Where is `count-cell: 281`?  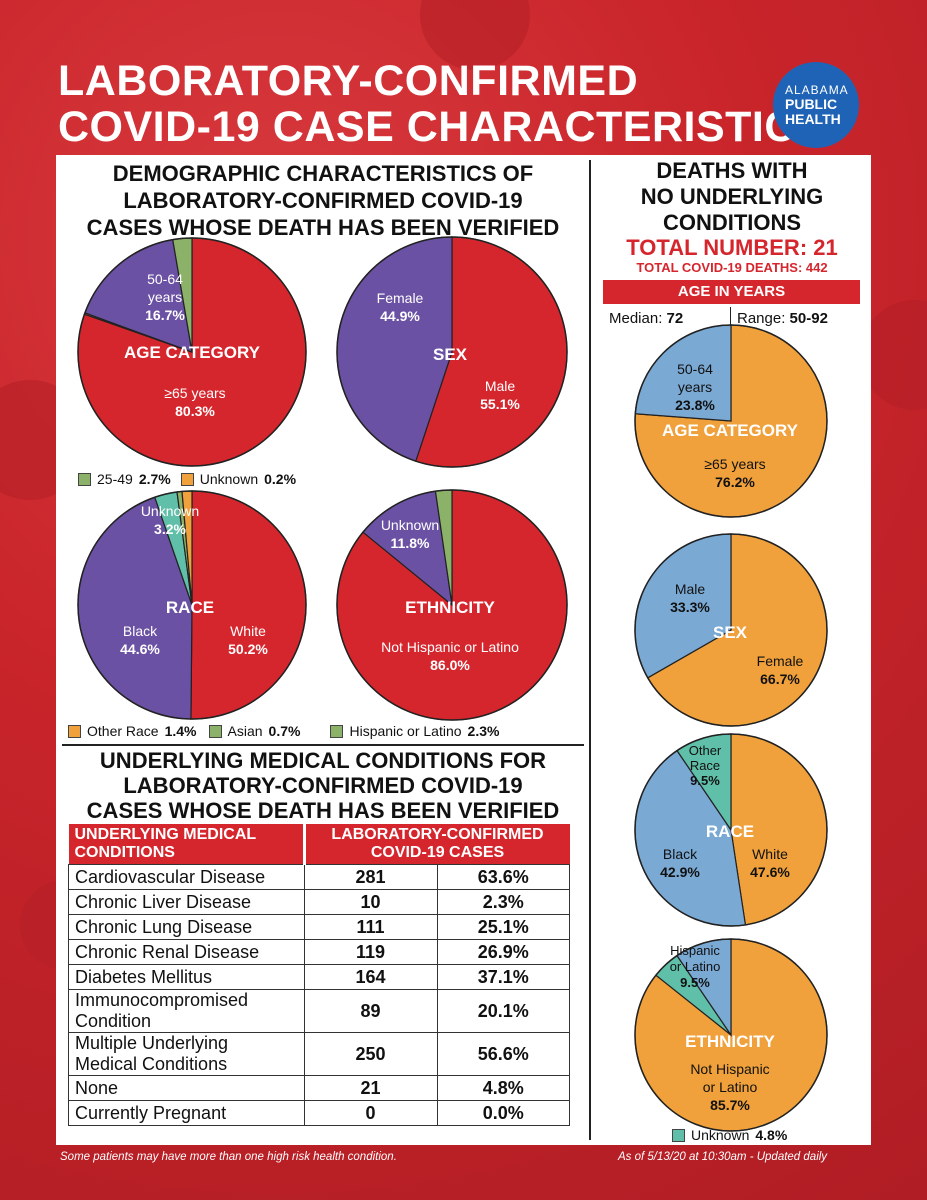
count-cell: 281 is located at coordinates (370, 877).